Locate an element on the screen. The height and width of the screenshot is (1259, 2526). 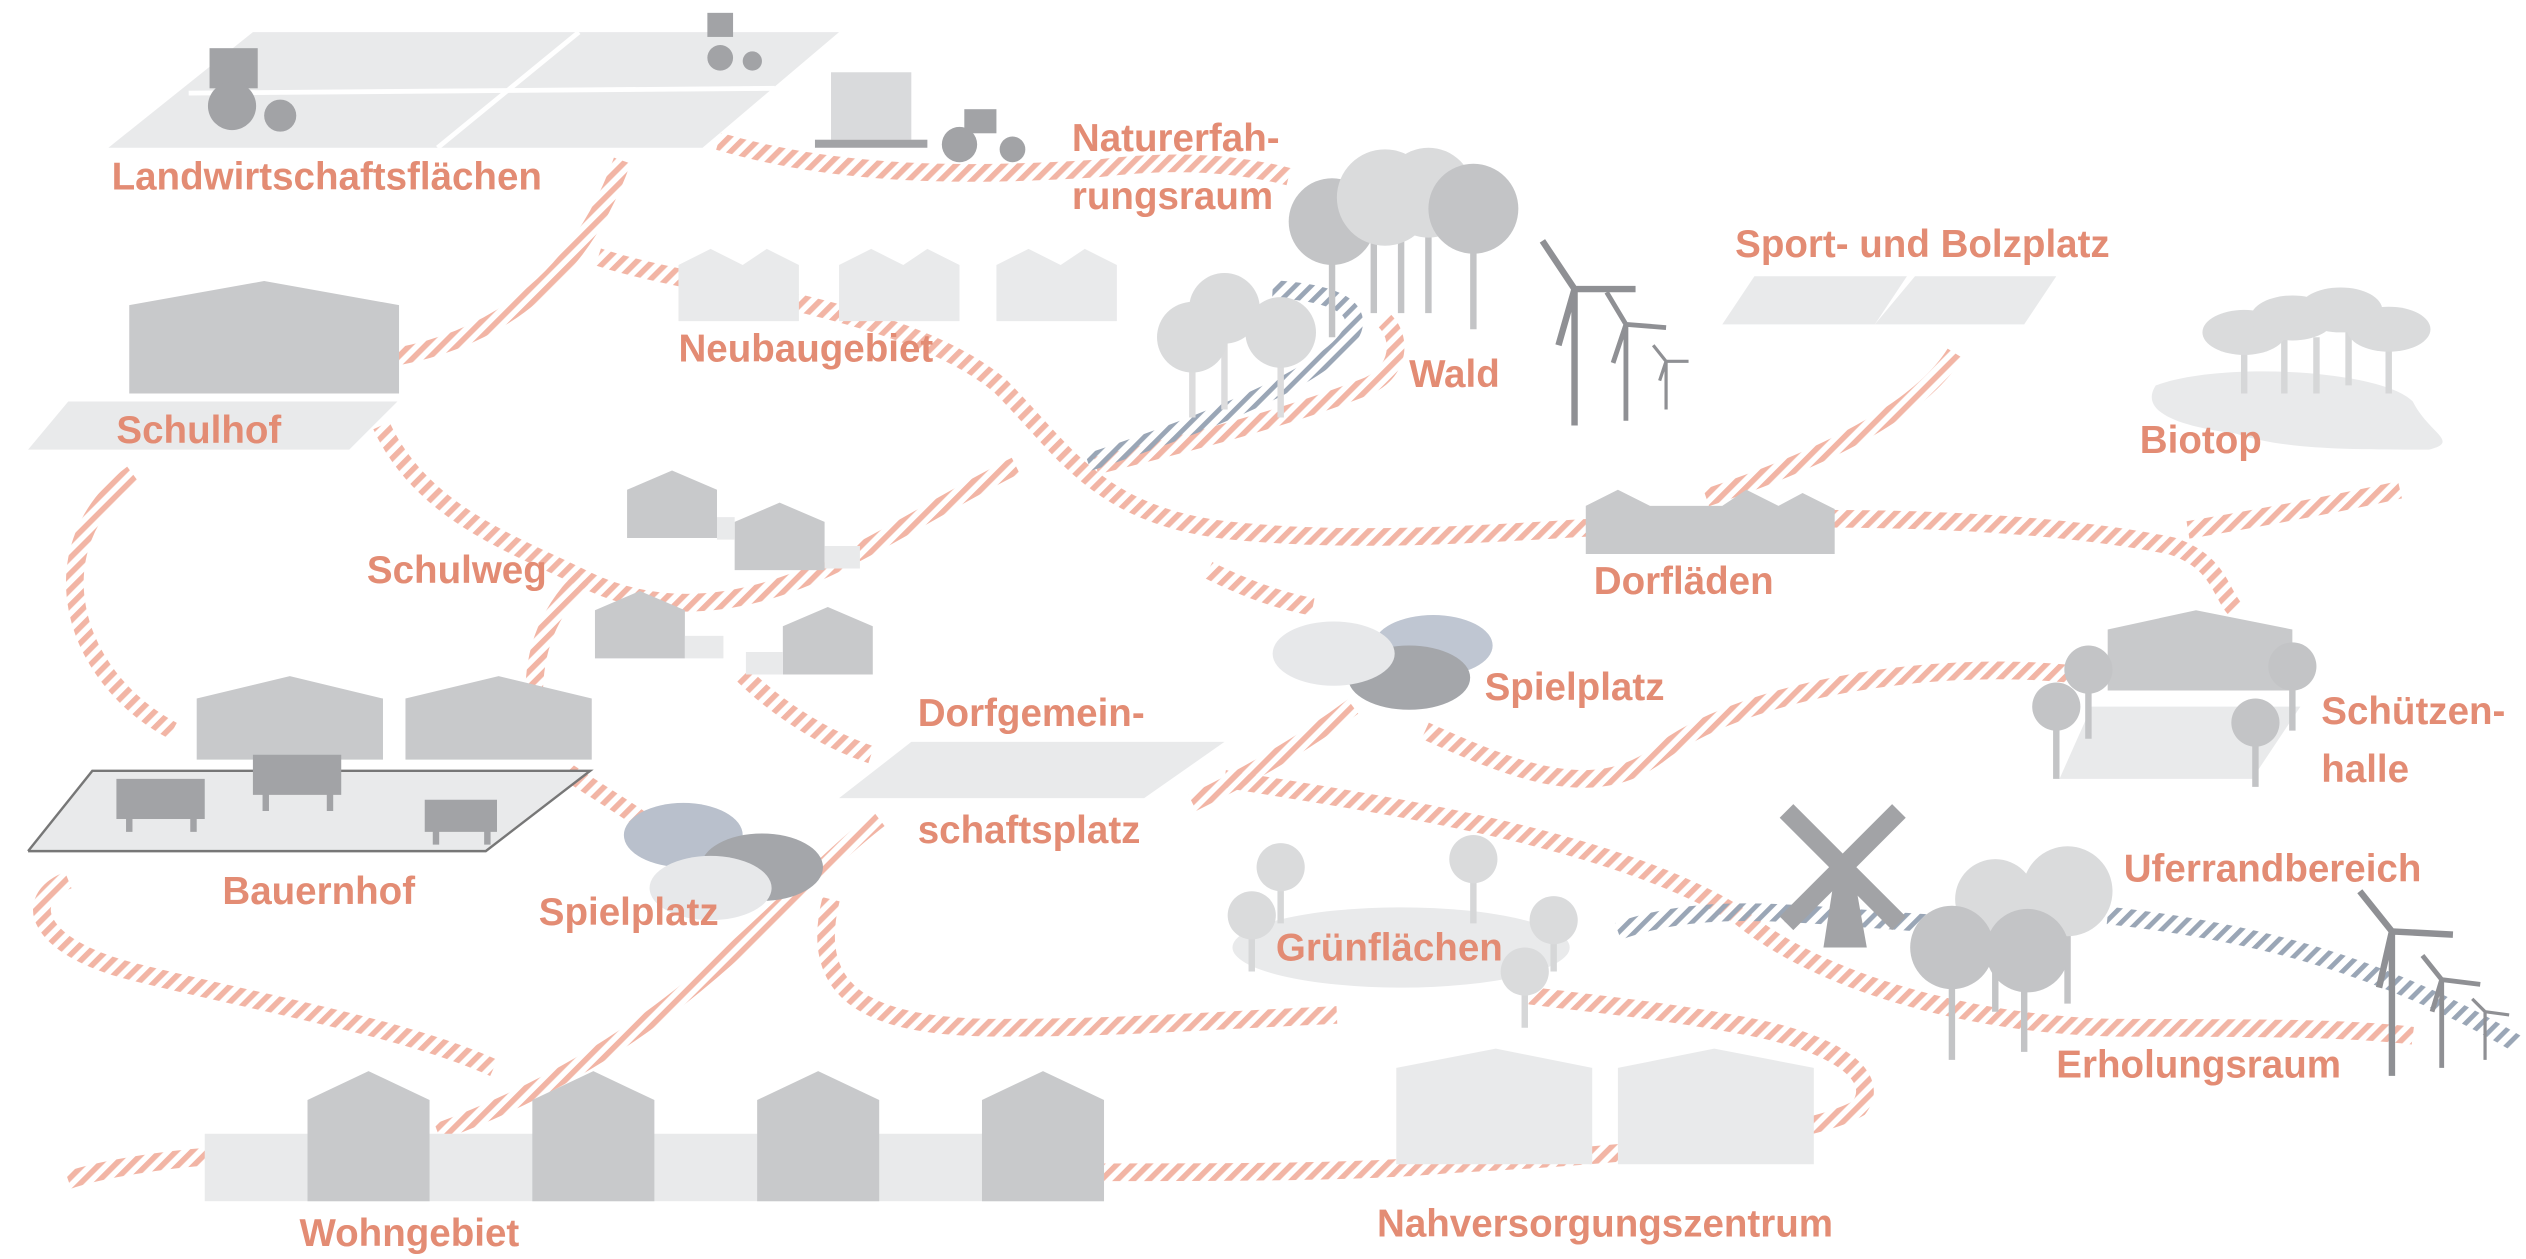
place-label: Schulhof is located at coordinates (198, 430).